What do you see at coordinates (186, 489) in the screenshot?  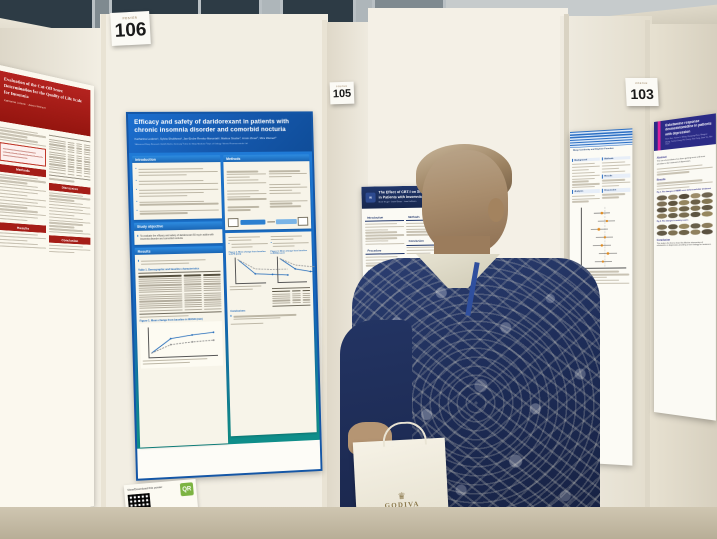 I see `qr-badge-icon: QR` at bounding box center [186, 489].